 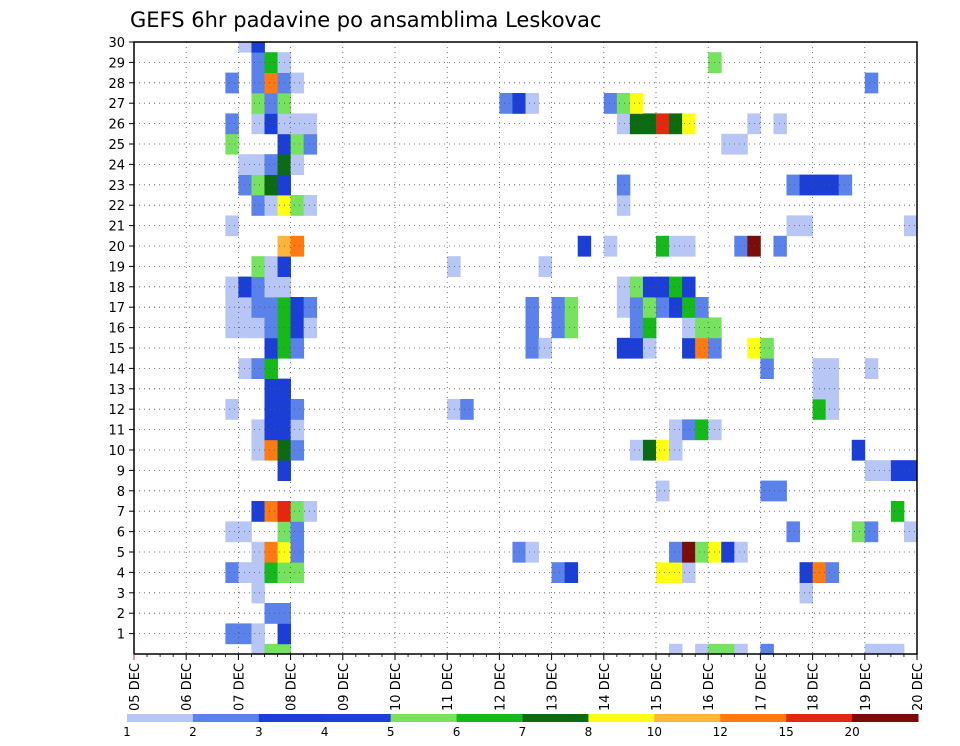 What do you see at coordinates (523, 732) in the screenshot?
I see `colorbar-label: 7` at bounding box center [523, 732].